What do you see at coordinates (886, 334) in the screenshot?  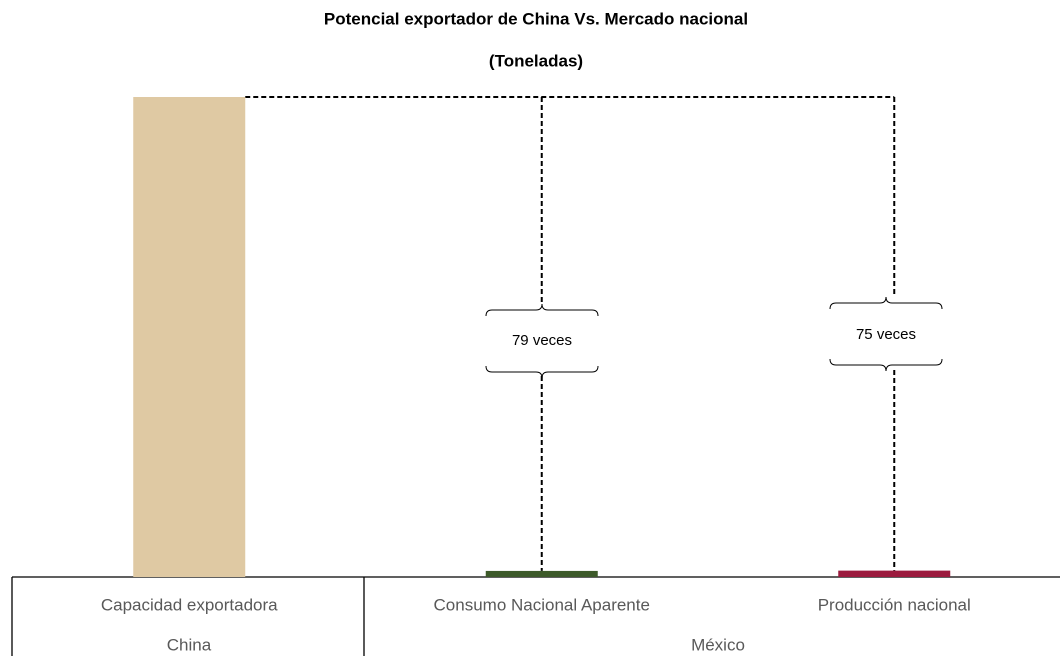 I see `annotation: 75 veces` at bounding box center [886, 334].